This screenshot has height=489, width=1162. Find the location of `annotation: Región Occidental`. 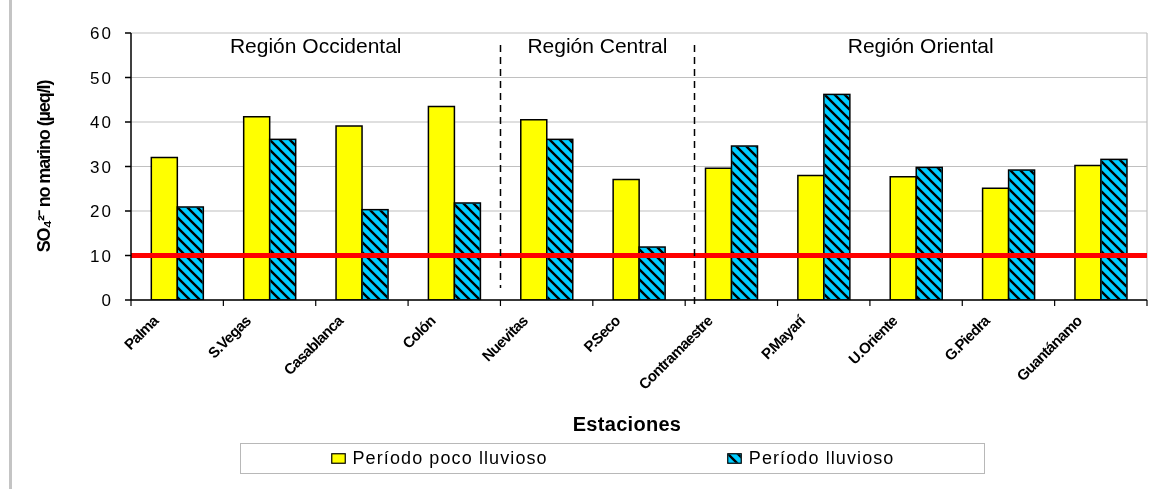

annotation: Región Occidental is located at coordinates (315, 45).